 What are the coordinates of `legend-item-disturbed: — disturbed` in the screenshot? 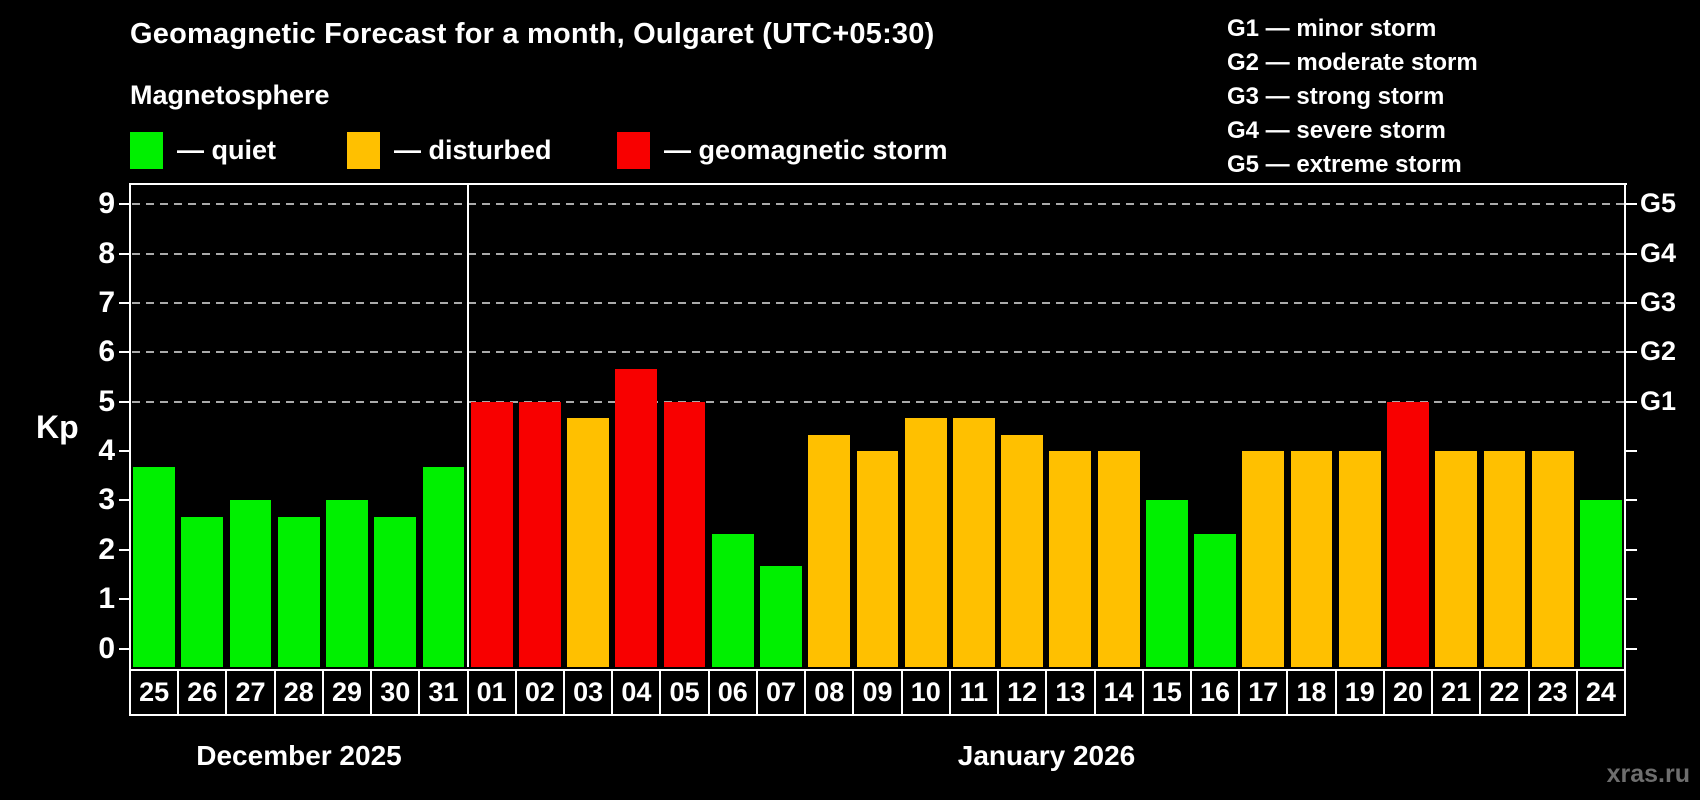 It's located at (449, 150).